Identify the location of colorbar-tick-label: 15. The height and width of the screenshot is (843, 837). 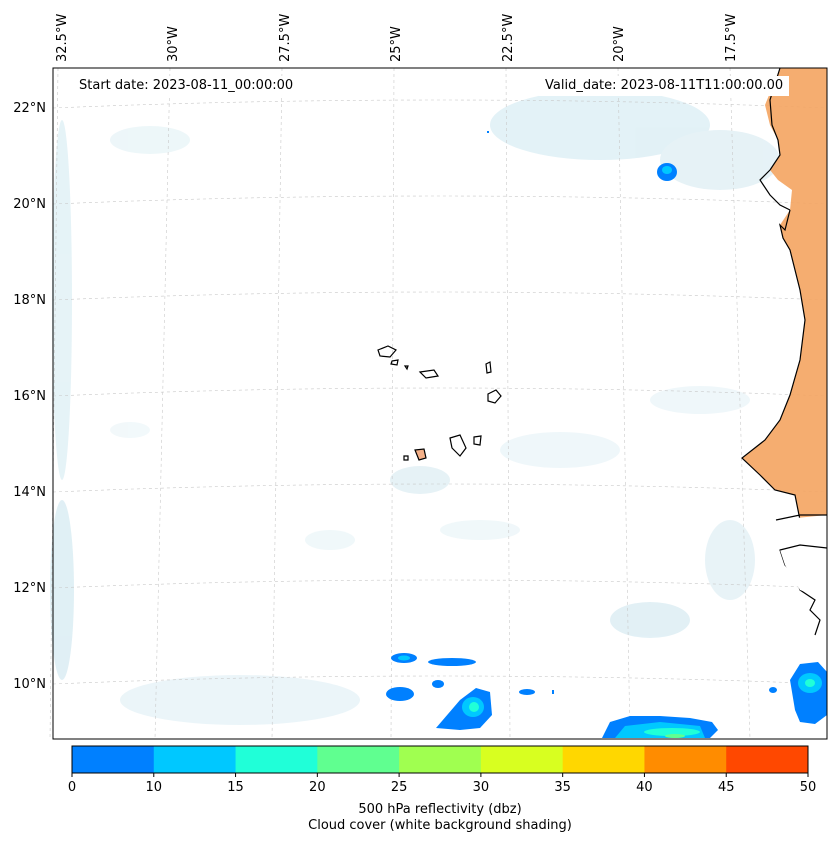
(235, 787).